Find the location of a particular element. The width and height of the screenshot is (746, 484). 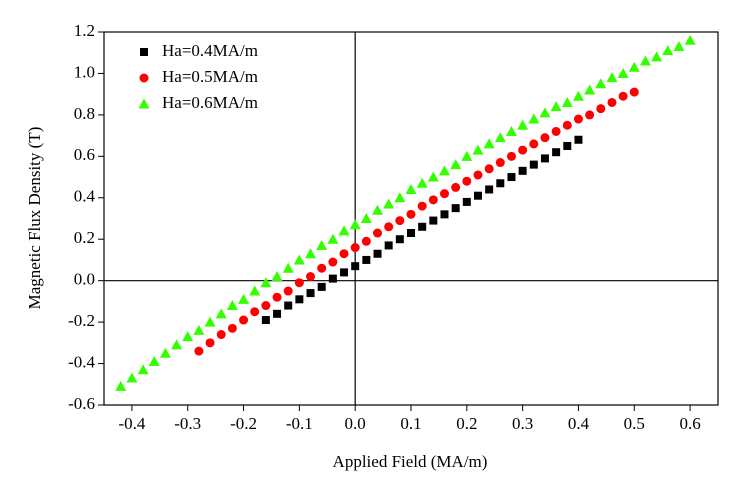

x-tick-label: 0.5 is located at coordinates (634, 423).